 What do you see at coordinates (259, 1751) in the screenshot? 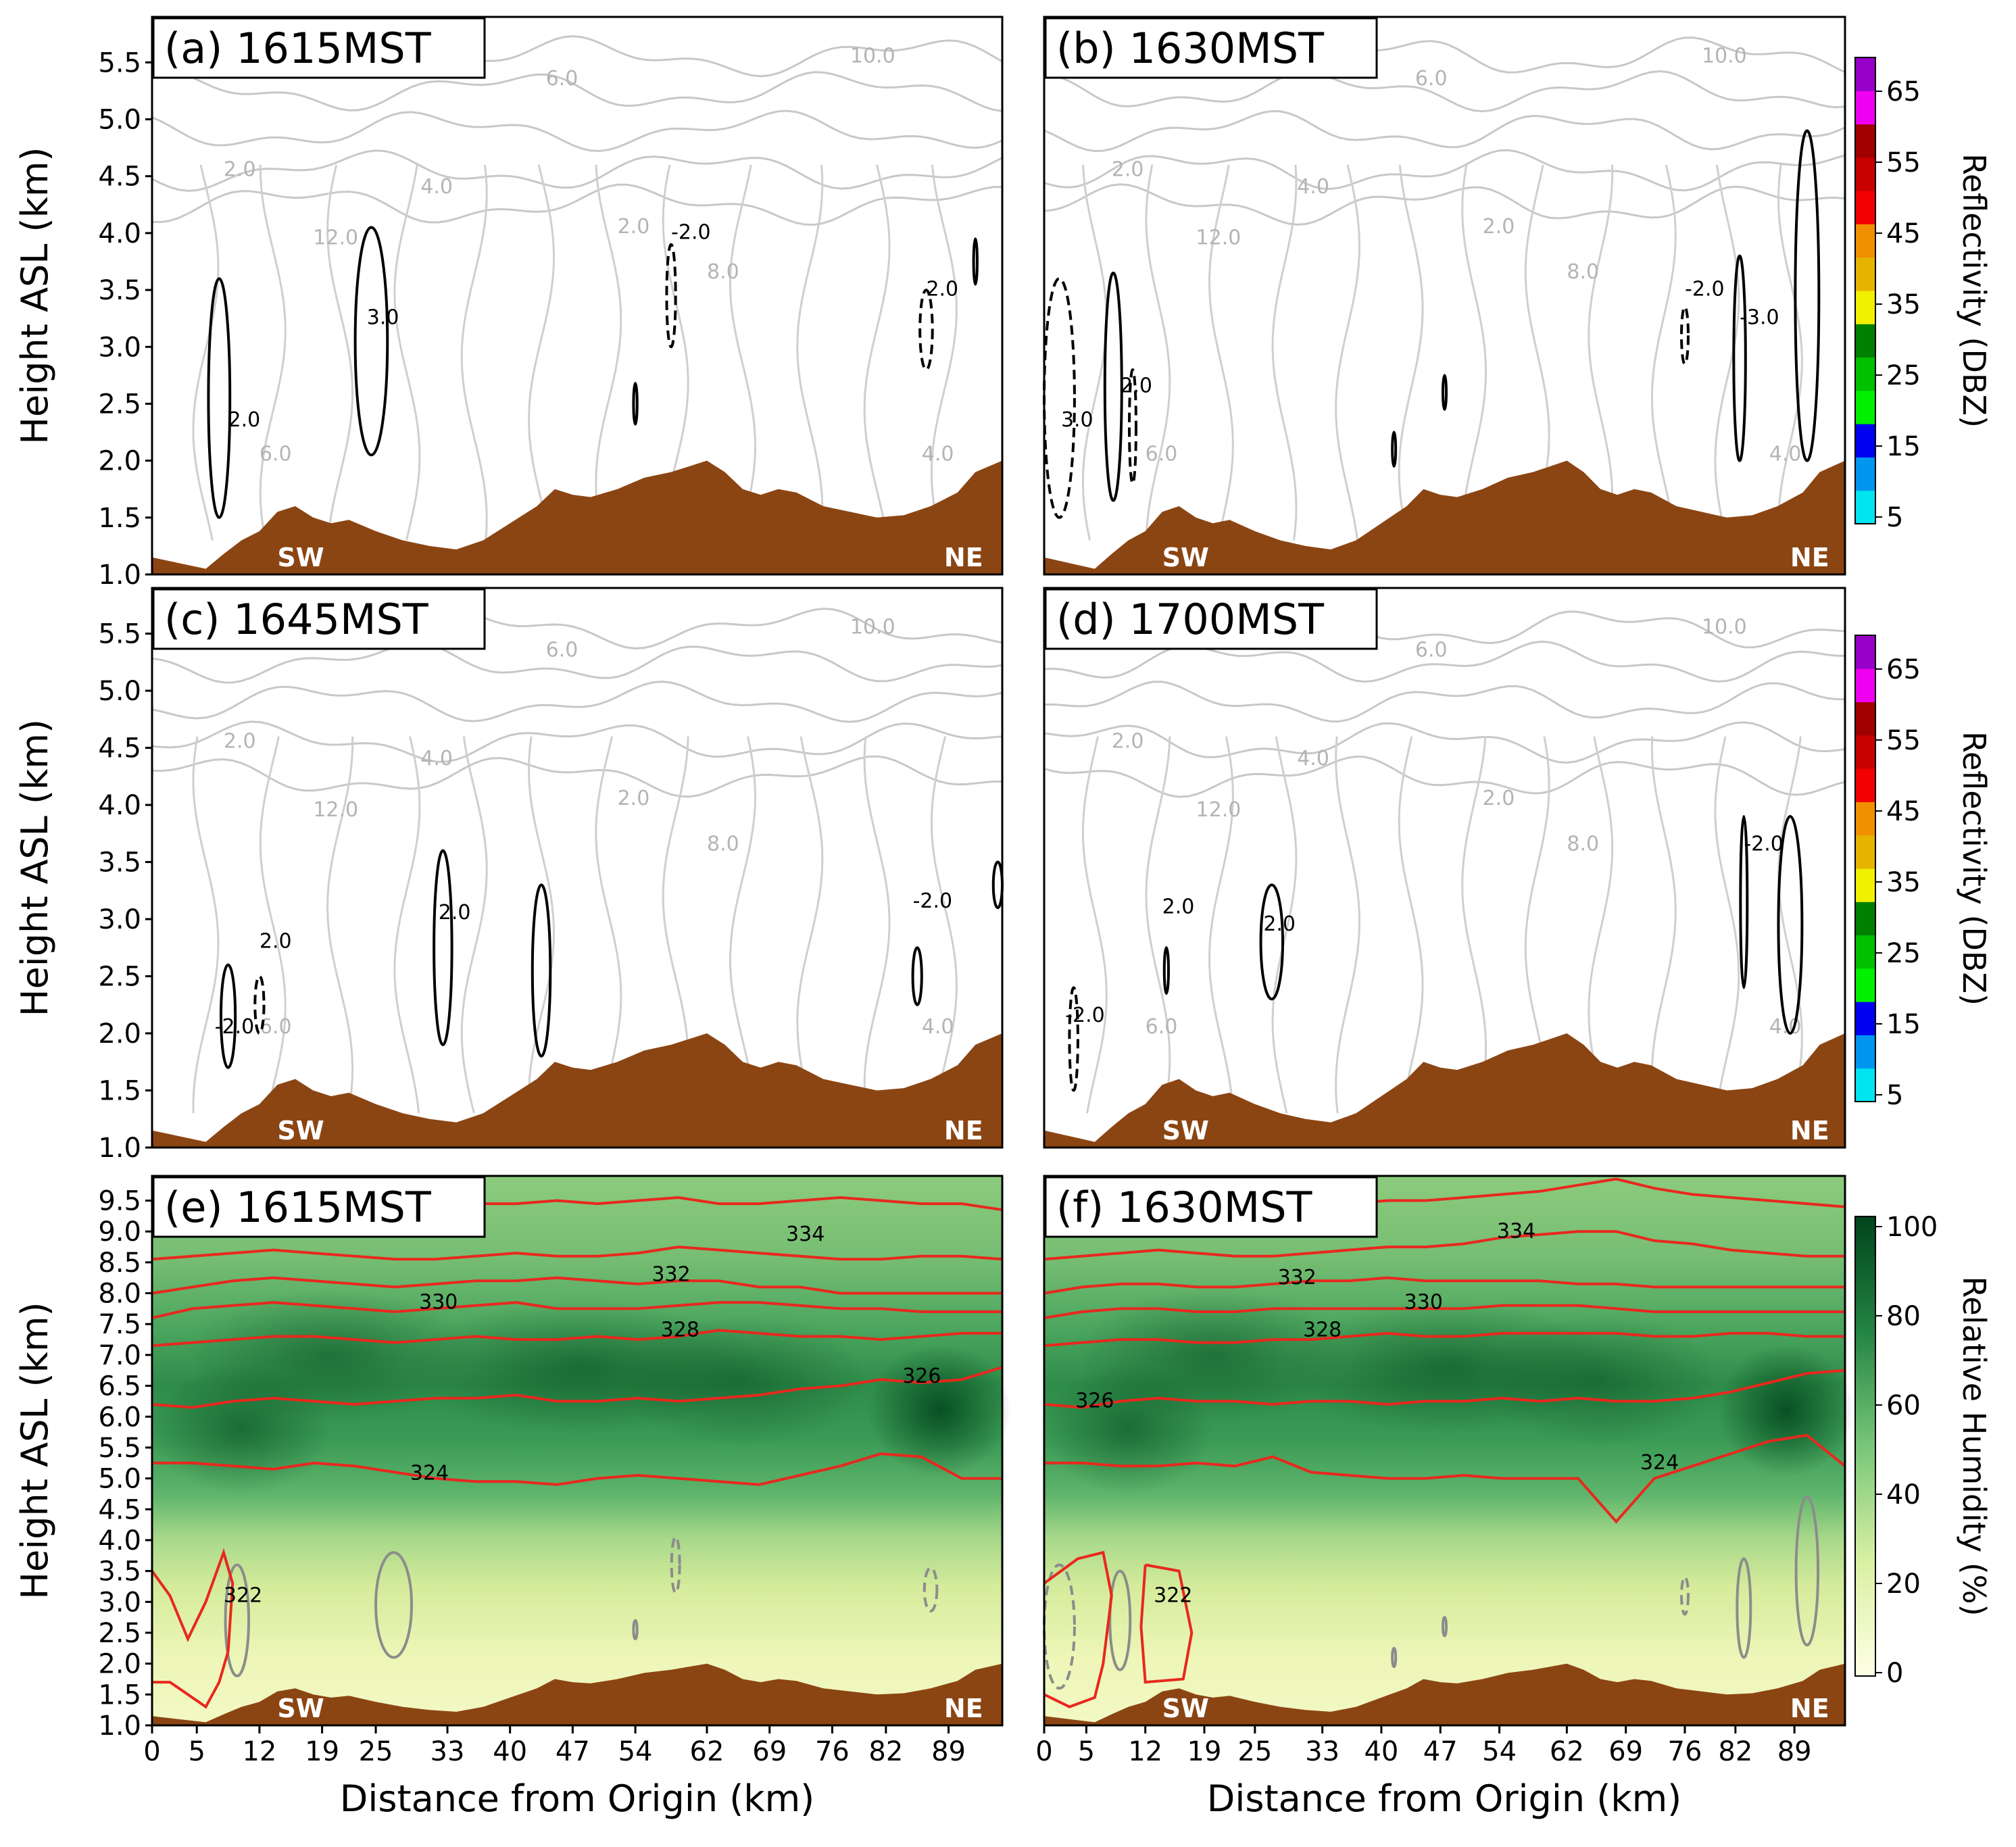
I see `x-tick-label: 12` at bounding box center [259, 1751].